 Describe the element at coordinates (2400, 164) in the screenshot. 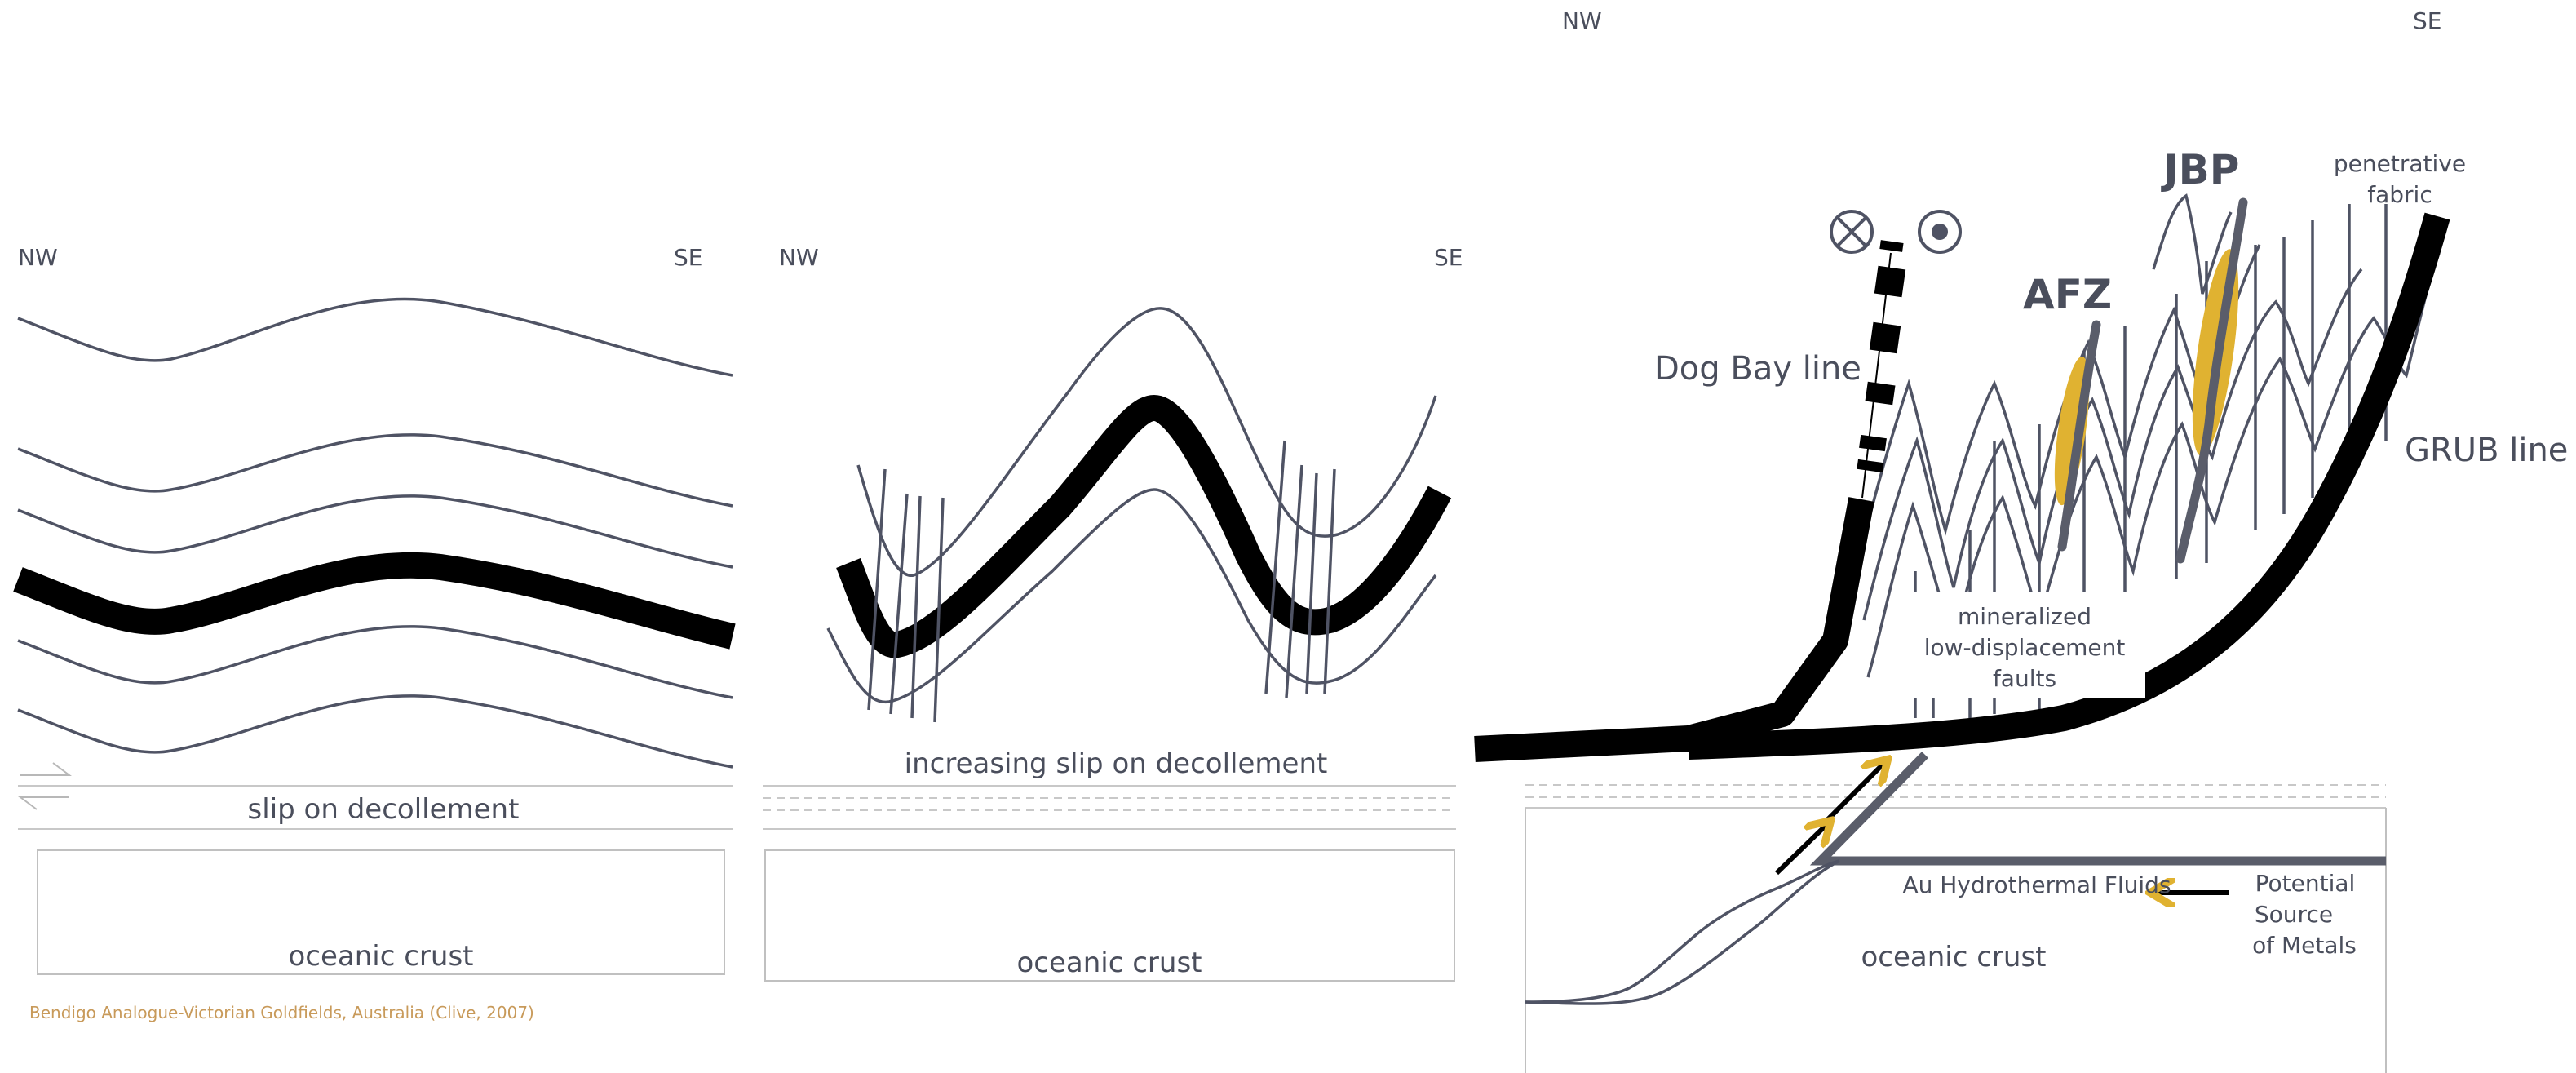

I see `fabric-label-line-1: penetrative` at that location.